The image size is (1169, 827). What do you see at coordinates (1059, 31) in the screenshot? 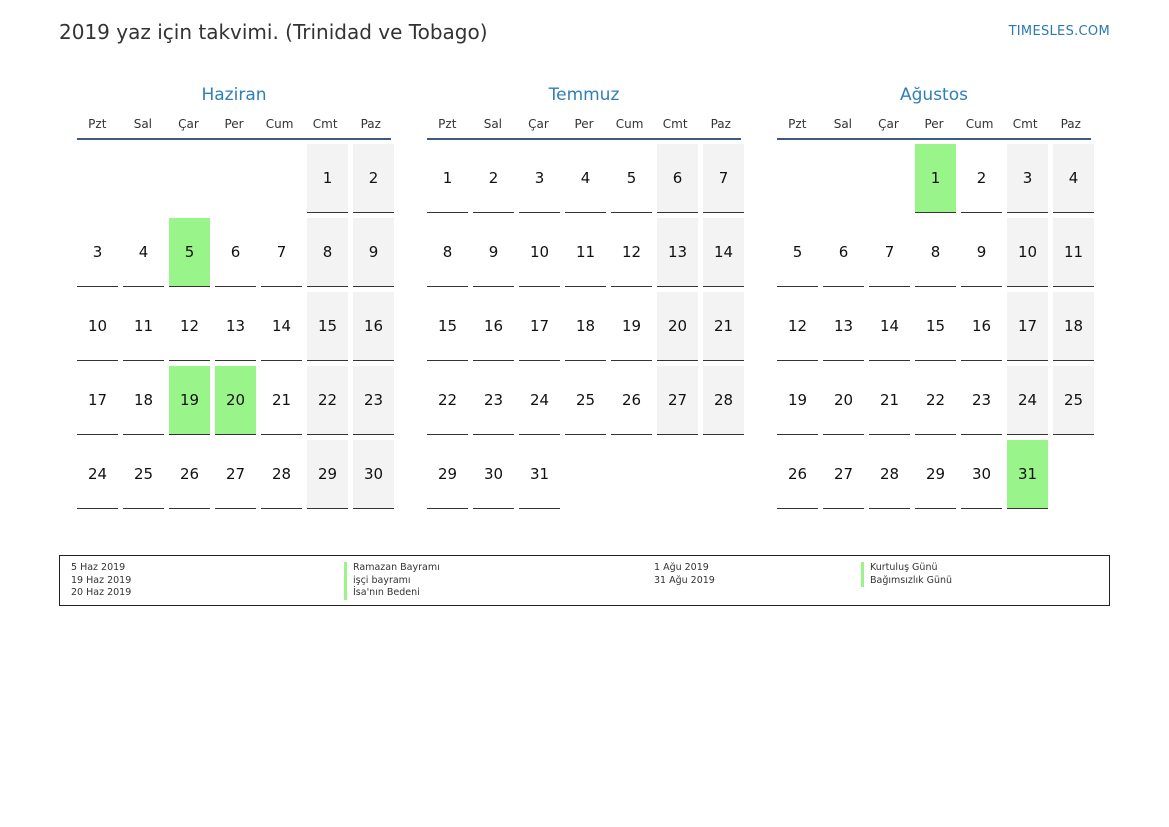
I see `site-link: TIMESLES.COM` at bounding box center [1059, 31].